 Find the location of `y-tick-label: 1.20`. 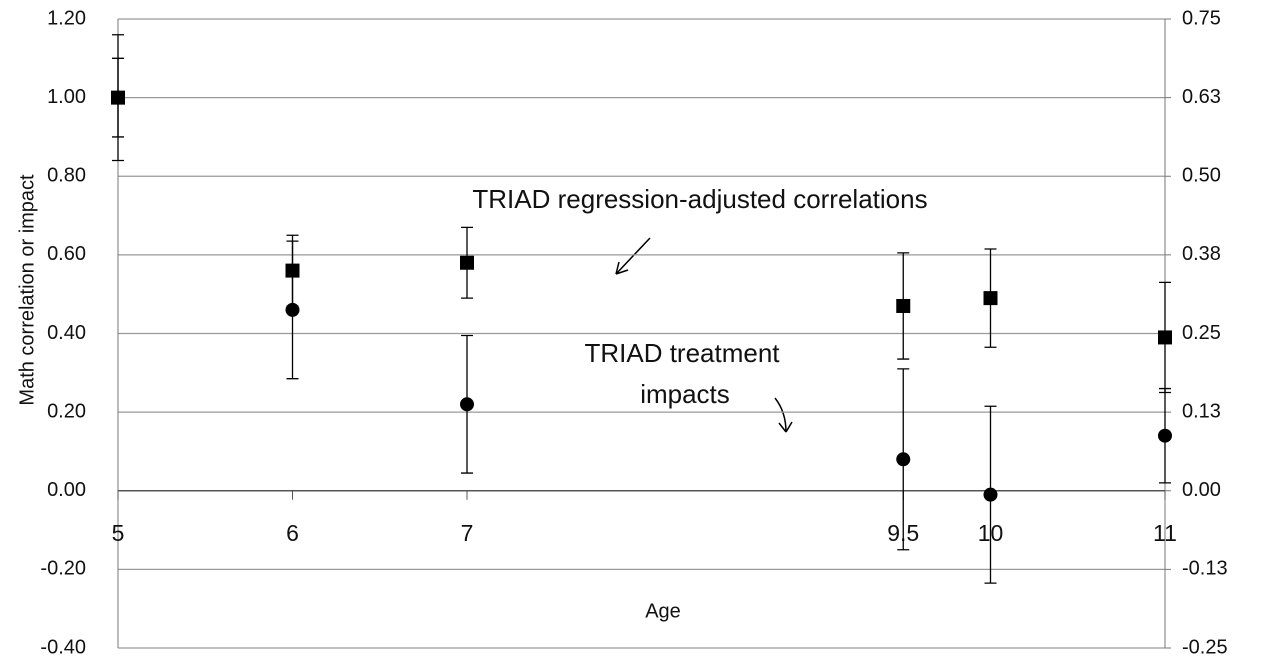

y-tick-label: 1.20 is located at coordinates (66, 18).